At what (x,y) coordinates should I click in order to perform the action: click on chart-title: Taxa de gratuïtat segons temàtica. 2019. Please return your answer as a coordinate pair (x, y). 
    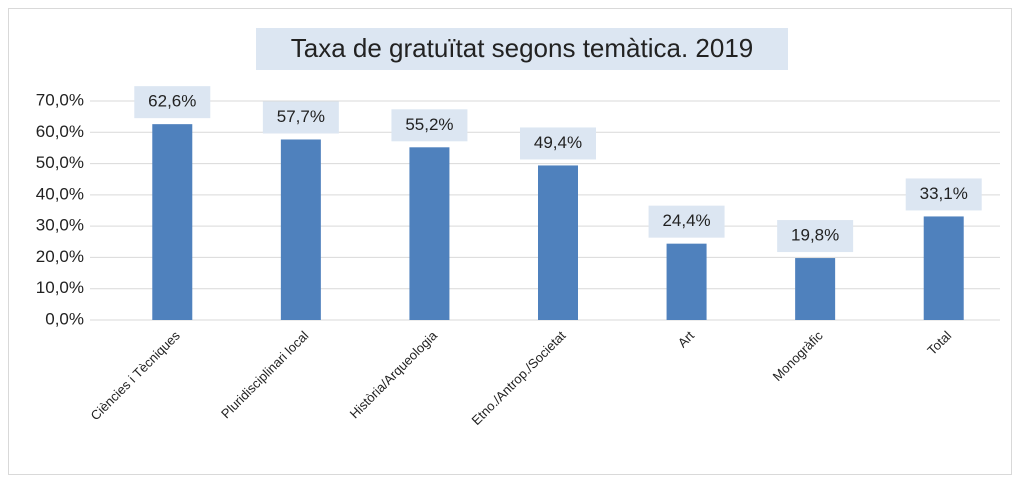
    Looking at the image, I should click on (522, 48).